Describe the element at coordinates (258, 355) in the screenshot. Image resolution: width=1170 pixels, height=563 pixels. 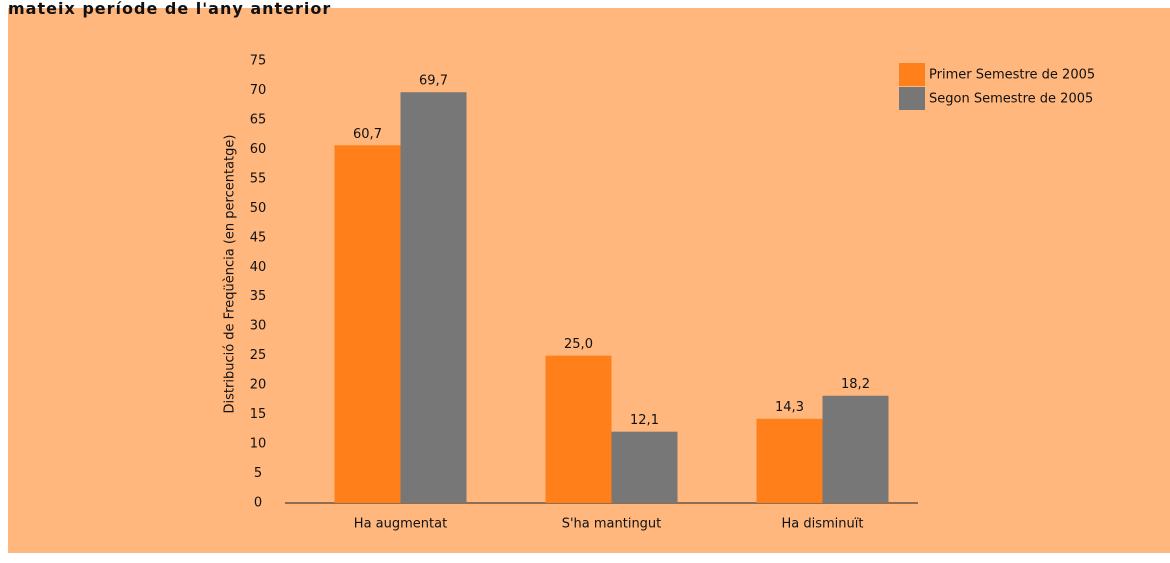
I see `y-tick-label: 25` at that location.